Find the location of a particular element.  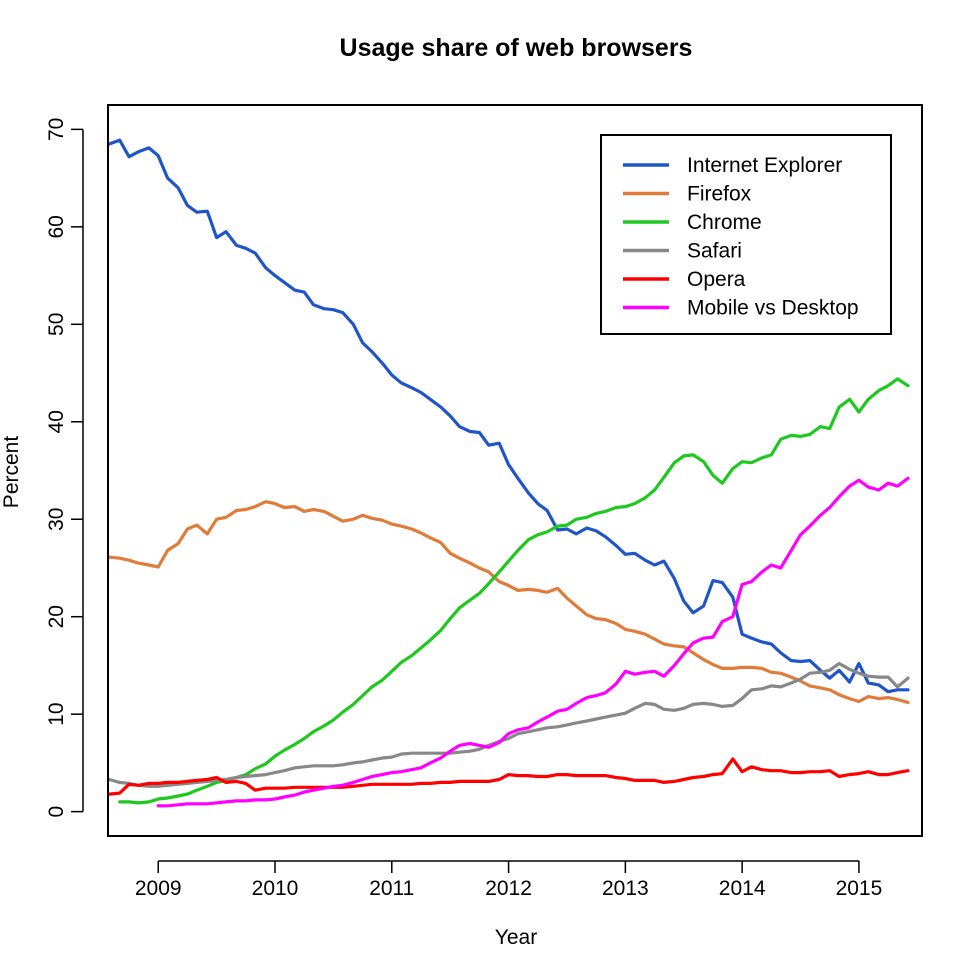

x-tick-label: 2014 is located at coordinates (742, 888).